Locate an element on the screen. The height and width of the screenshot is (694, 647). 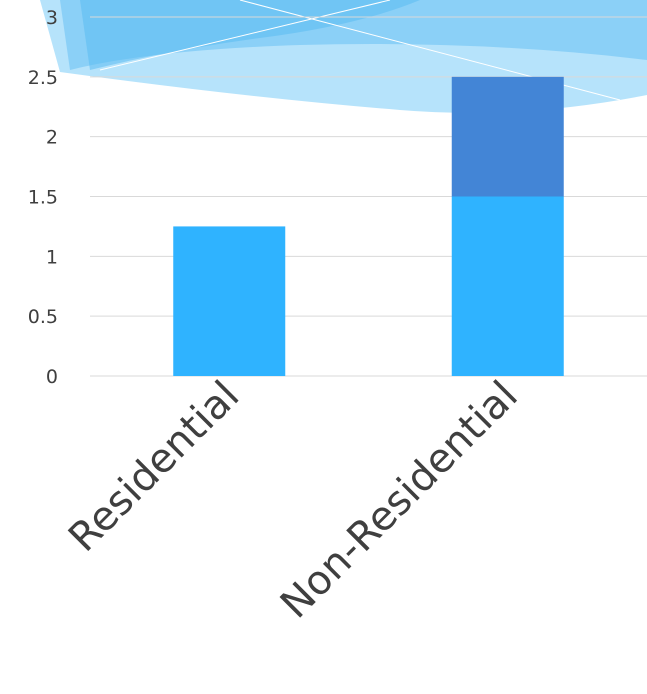
y-tick-label: 0 is located at coordinates (52, 377).